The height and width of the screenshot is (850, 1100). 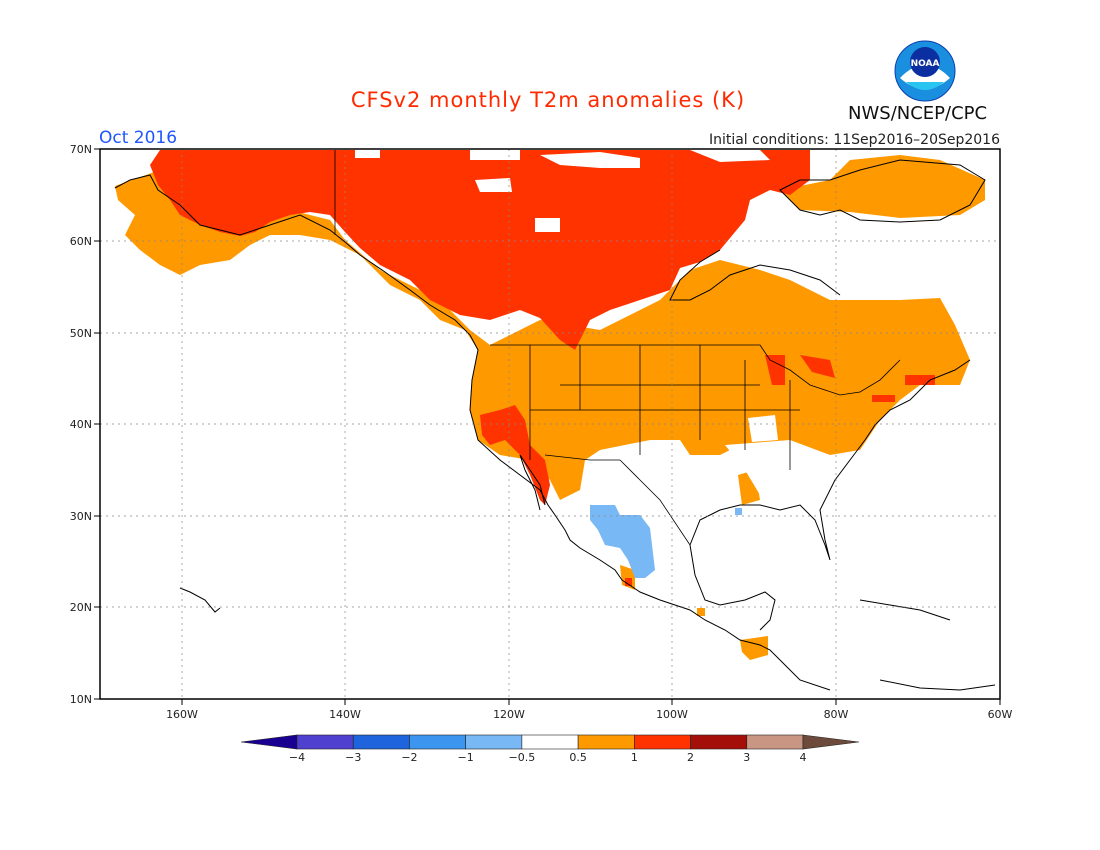 I want to click on anomaly-field-1-2-california, so click(x=515, y=455).